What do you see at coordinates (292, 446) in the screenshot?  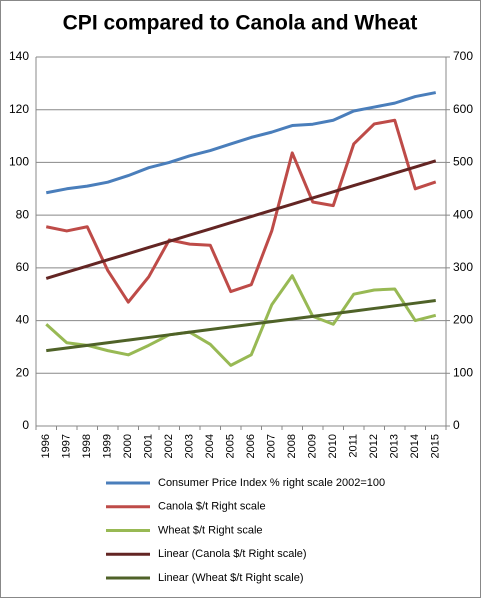 I see `x-tick-label: 2008` at bounding box center [292, 446].